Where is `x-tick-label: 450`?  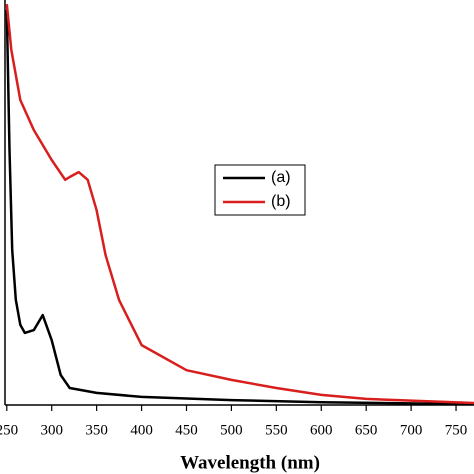 x-tick-label: 450 is located at coordinates (186, 430).